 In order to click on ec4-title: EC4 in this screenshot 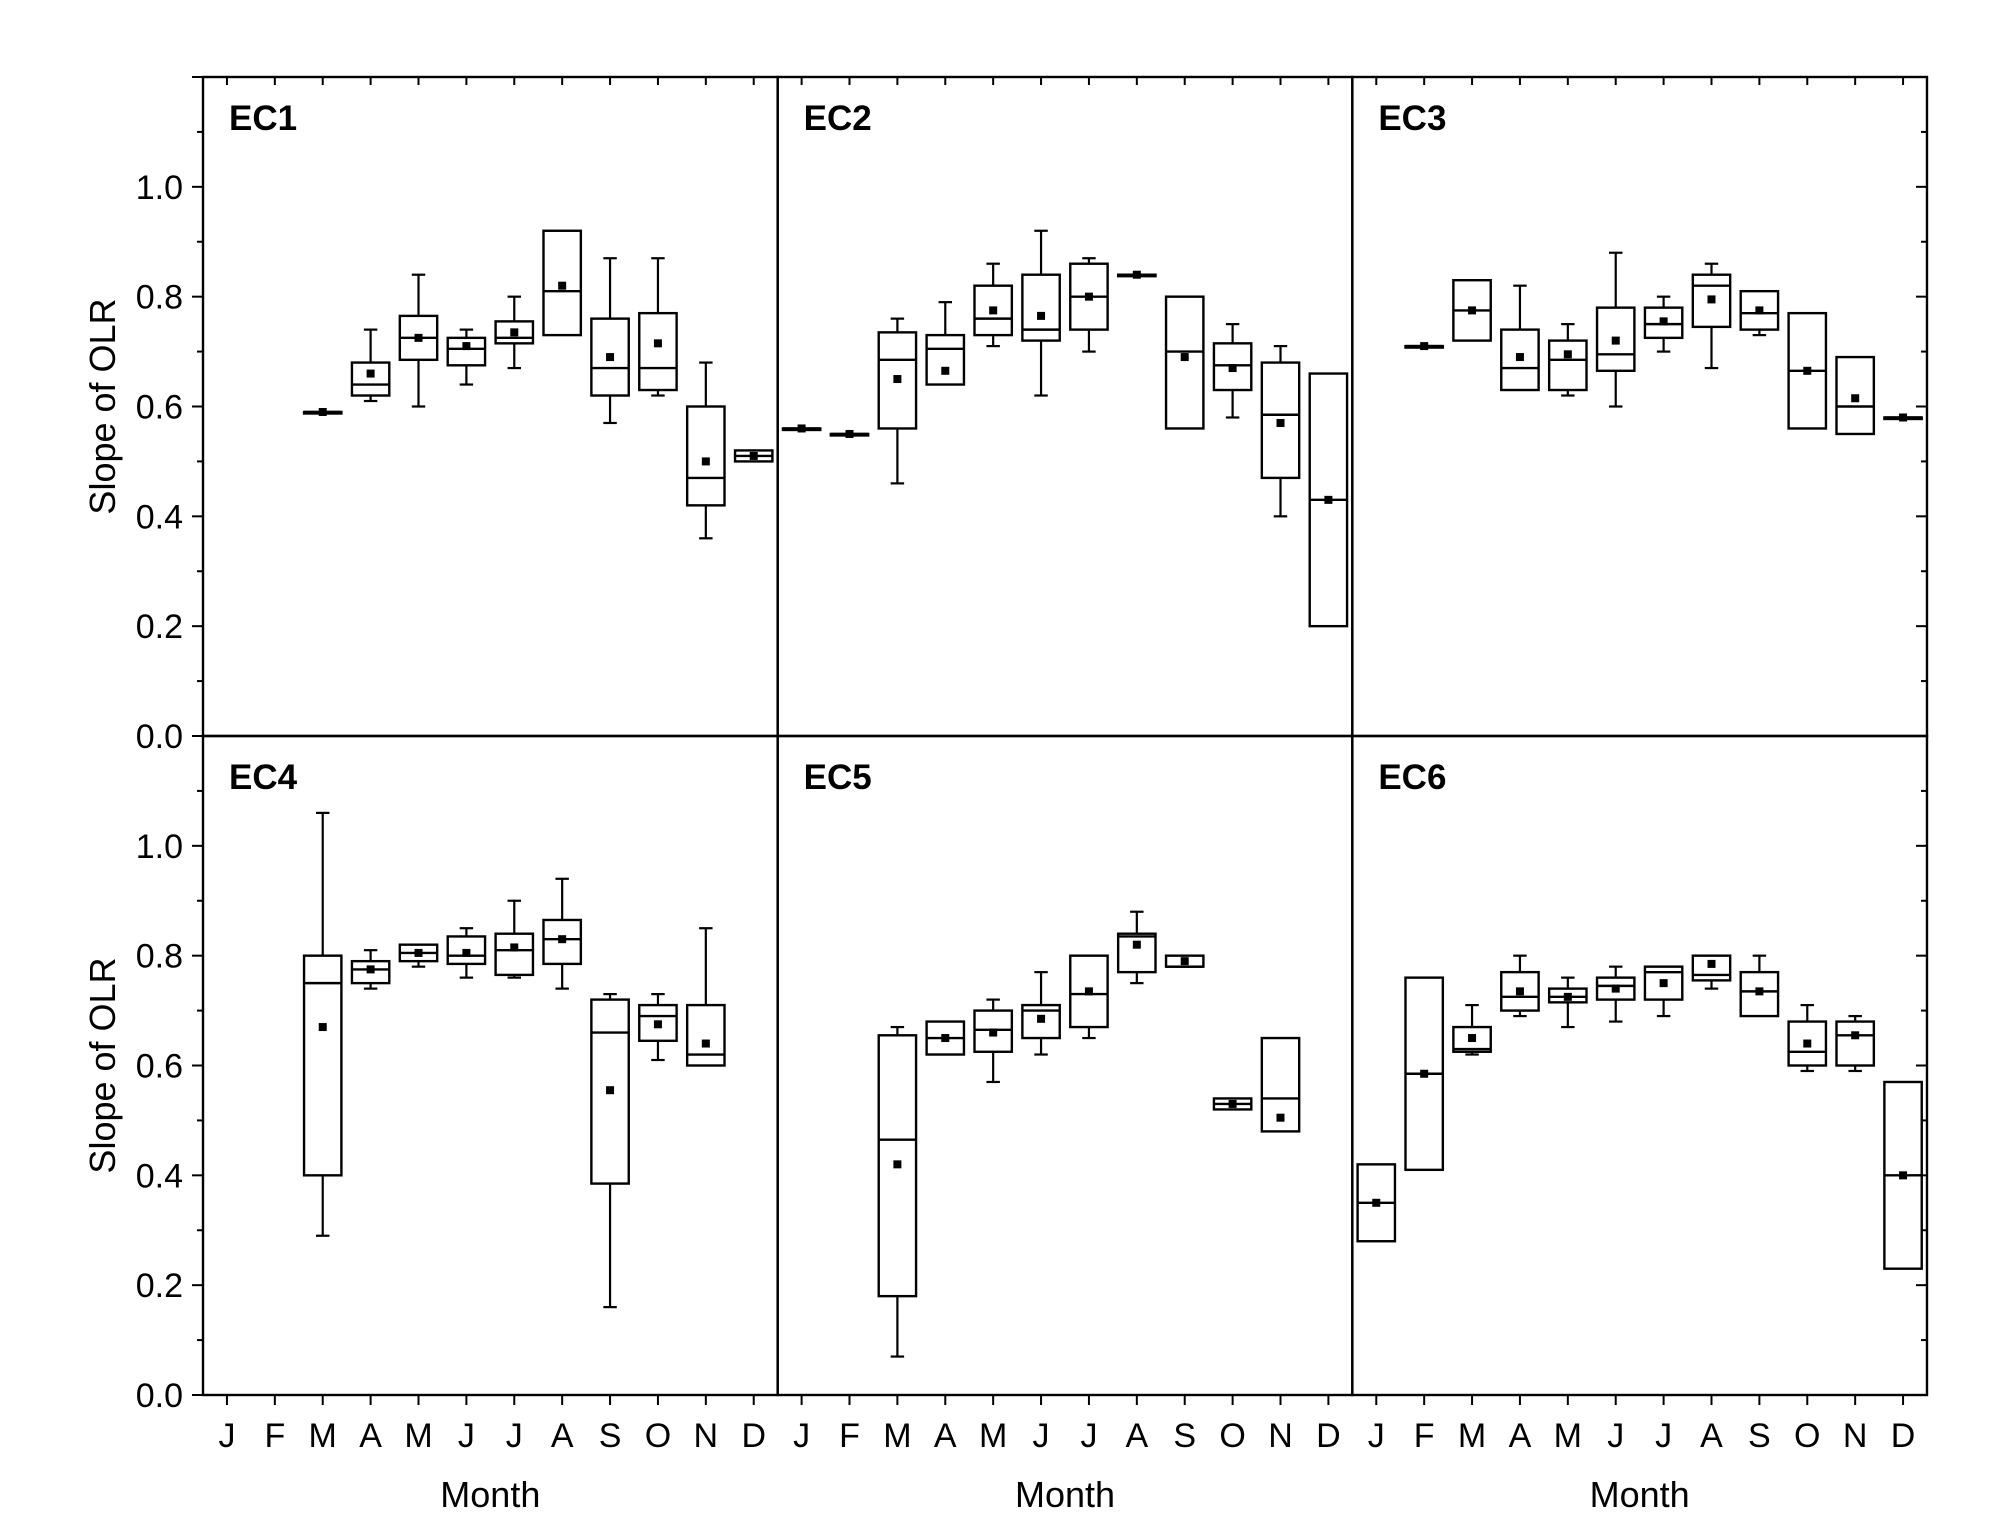, I will do `click(263, 777)`.